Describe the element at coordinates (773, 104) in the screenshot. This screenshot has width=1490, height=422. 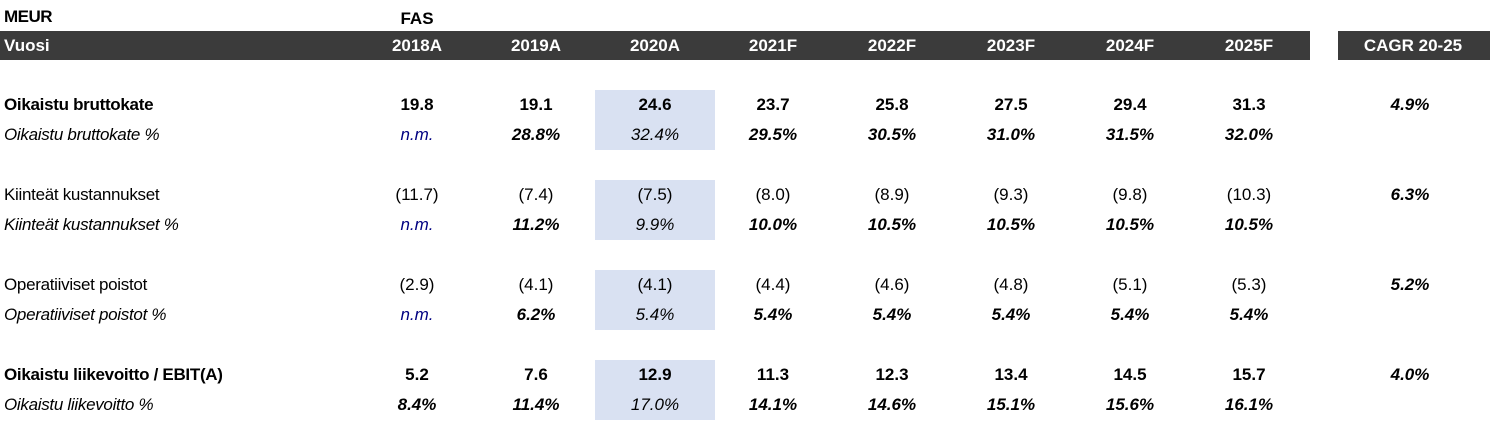
I see `cell: 23.7` at that location.